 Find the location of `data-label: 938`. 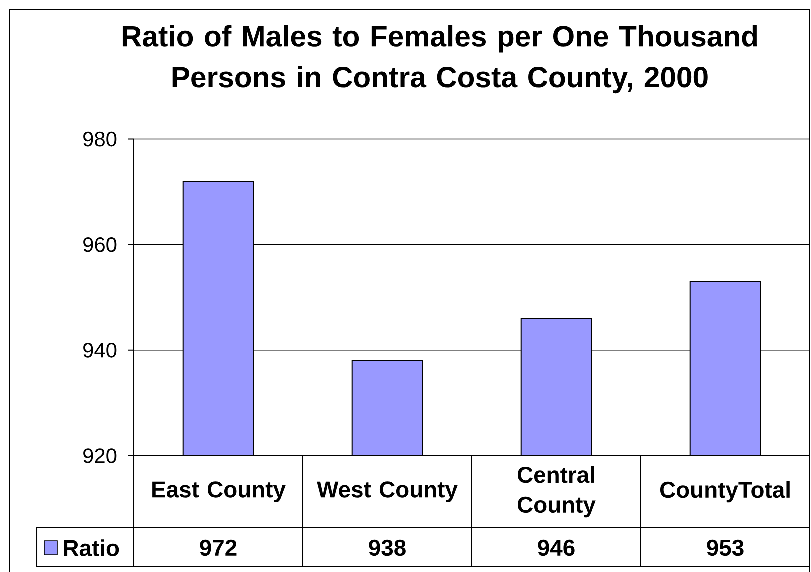

data-label: 938 is located at coordinates (387, 548).